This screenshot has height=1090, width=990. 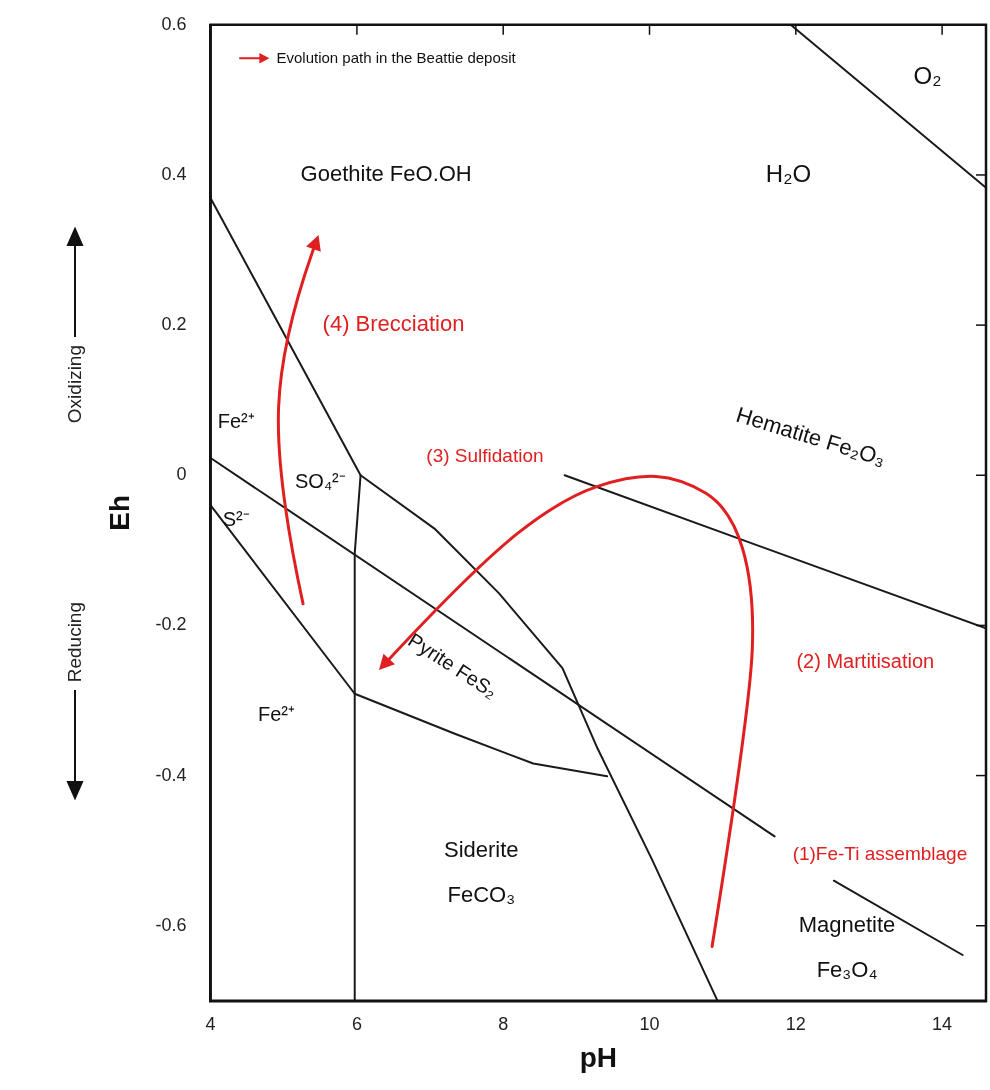 What do you see at coordinates (396, 57) in the screenshot?
I see `annotation: Evolution path in the Beattie deposit` at bounding box center [396, 57].